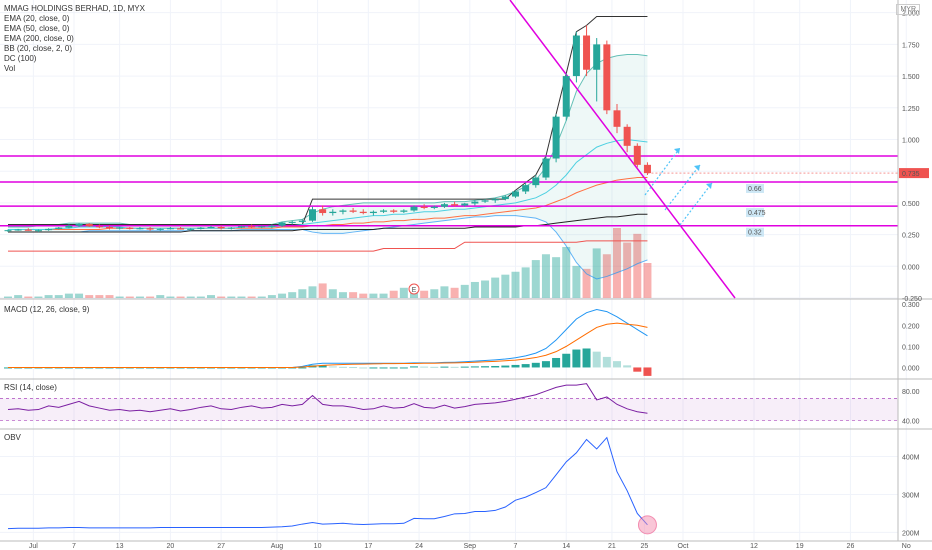 The width and height of the screenshot is (932, 550). I want to click on macd-line, so click(328, 338).